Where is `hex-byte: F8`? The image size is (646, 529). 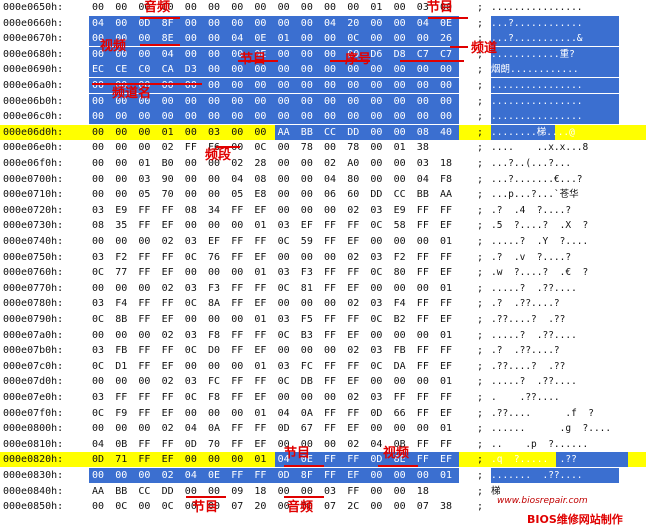 hex-byte: F8 is located at coordinates (214, 397).